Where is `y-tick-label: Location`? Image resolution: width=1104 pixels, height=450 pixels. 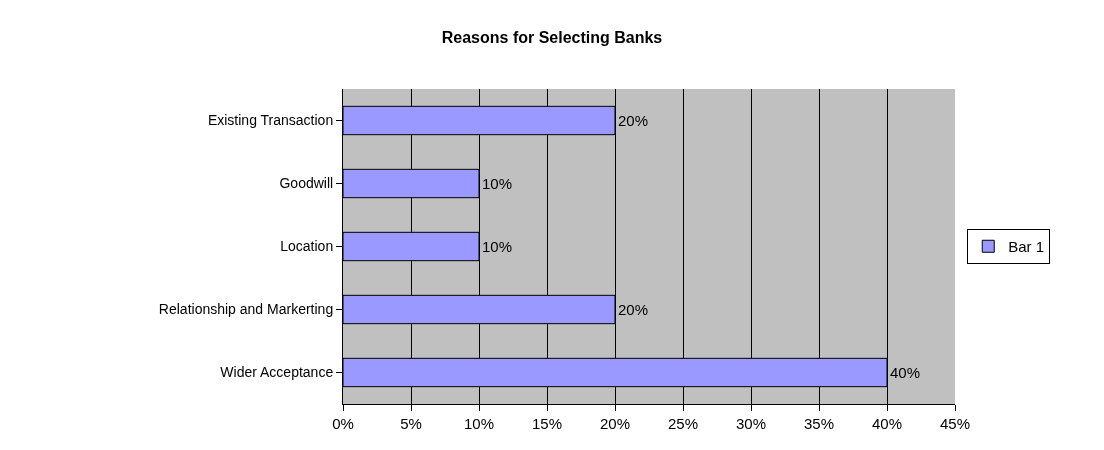
y-tick-label: Location is located at coordinates (307, 246).